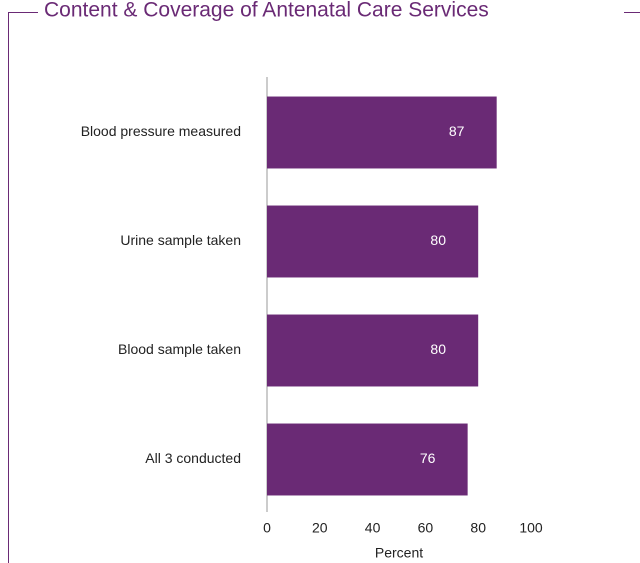 The image size is (640, 563). What do you see at coordinates (23, 287) in the screenshot?
I see `frame-border` at bounding box center [23, 287].